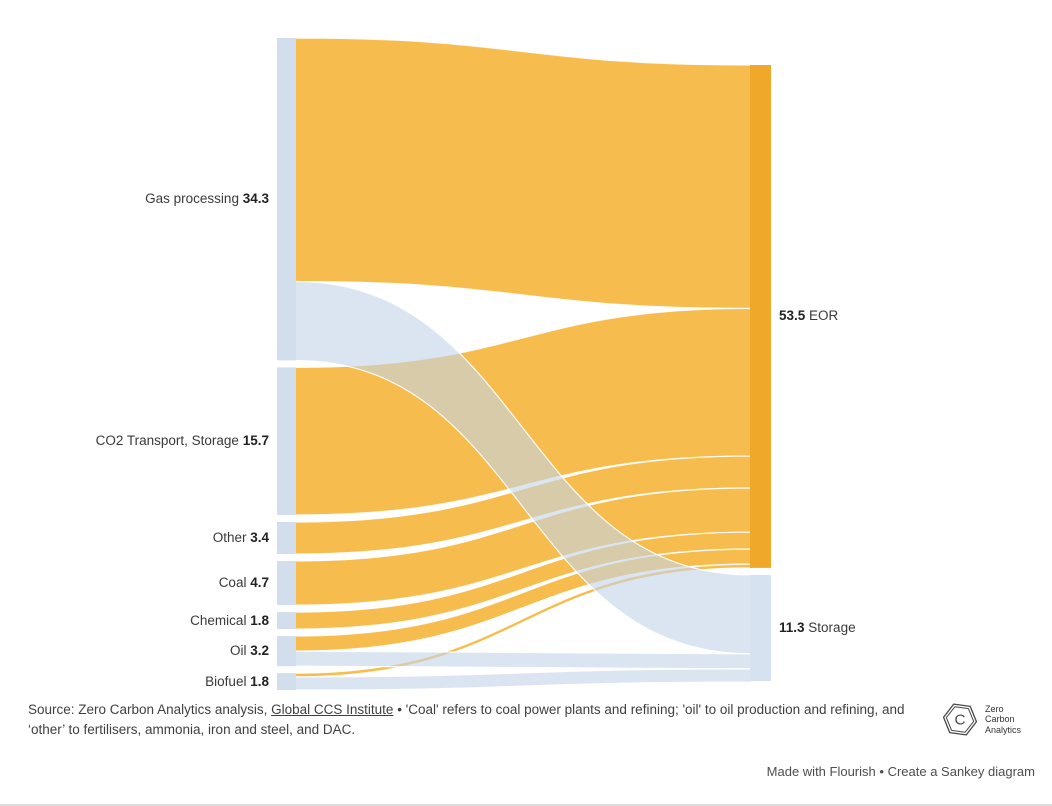 This screenshot has width=1052, height=806. I want to click on node-label-co2-transport-storage: CO2 Transport, Storage 15.7, so click(182, 441).